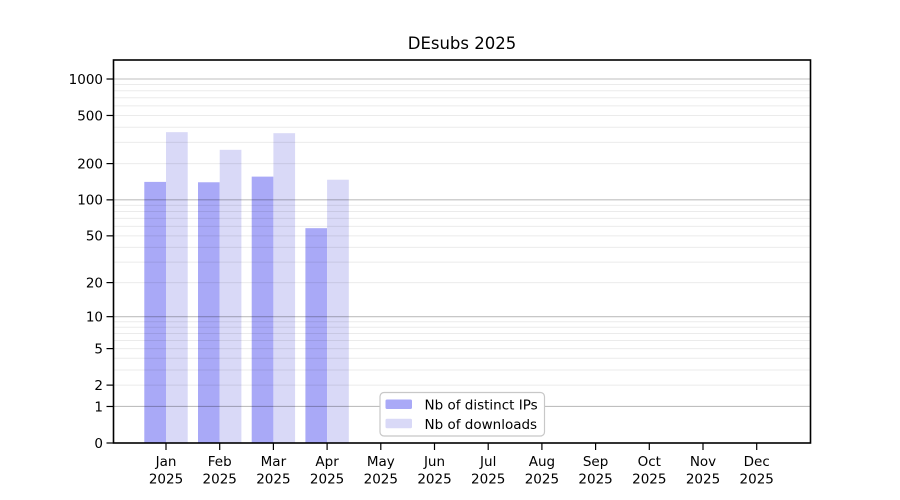 The image size is (900, 500). I want to click on x-tick-label-month-mar: Mar, so click(274, 462).